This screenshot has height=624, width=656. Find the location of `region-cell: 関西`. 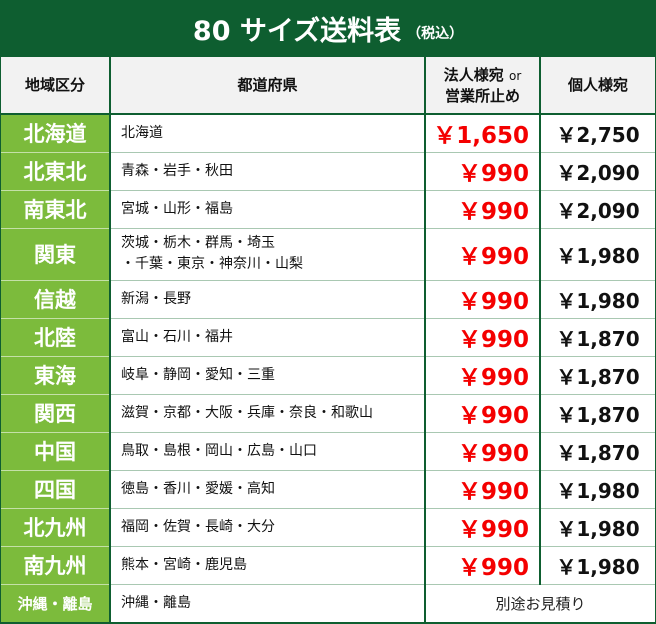

region-cell: 関西 is located at coordinates (55, 413).